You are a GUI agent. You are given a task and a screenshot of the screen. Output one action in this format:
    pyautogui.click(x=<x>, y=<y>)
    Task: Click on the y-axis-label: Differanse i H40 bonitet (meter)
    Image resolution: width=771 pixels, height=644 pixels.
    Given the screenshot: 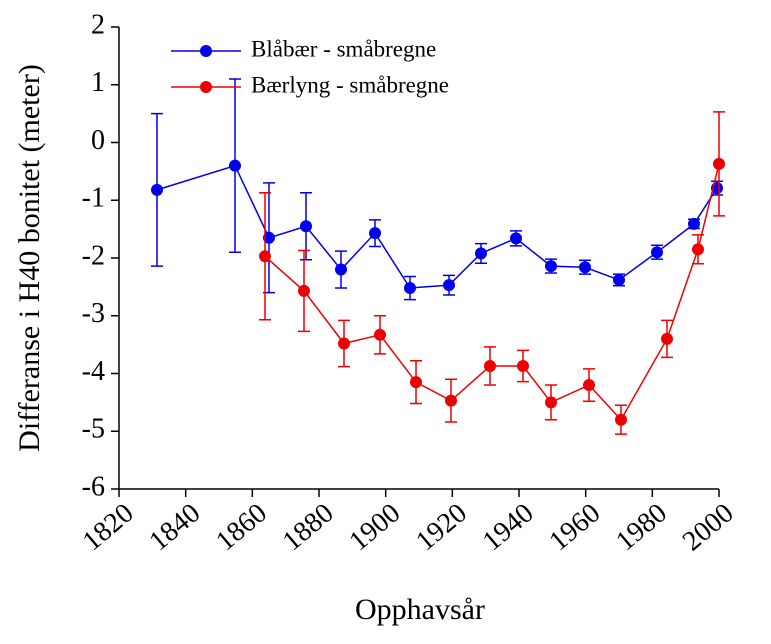 What is the action you would take?
    pyautogui.click(x=29, y=258)
    